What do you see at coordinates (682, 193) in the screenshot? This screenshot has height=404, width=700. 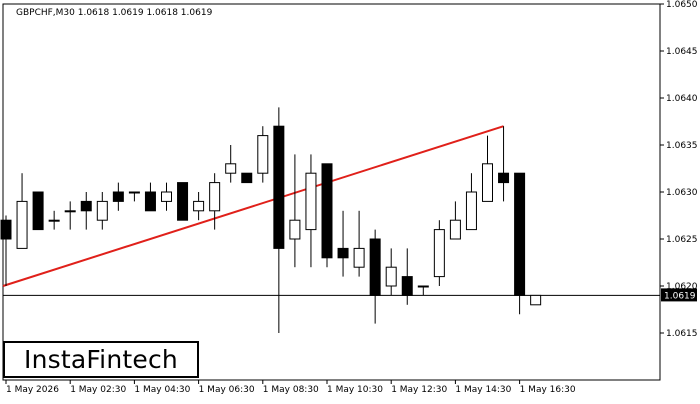 I see `y-tick-label: 1.0630` at bounding box center [682, 193].